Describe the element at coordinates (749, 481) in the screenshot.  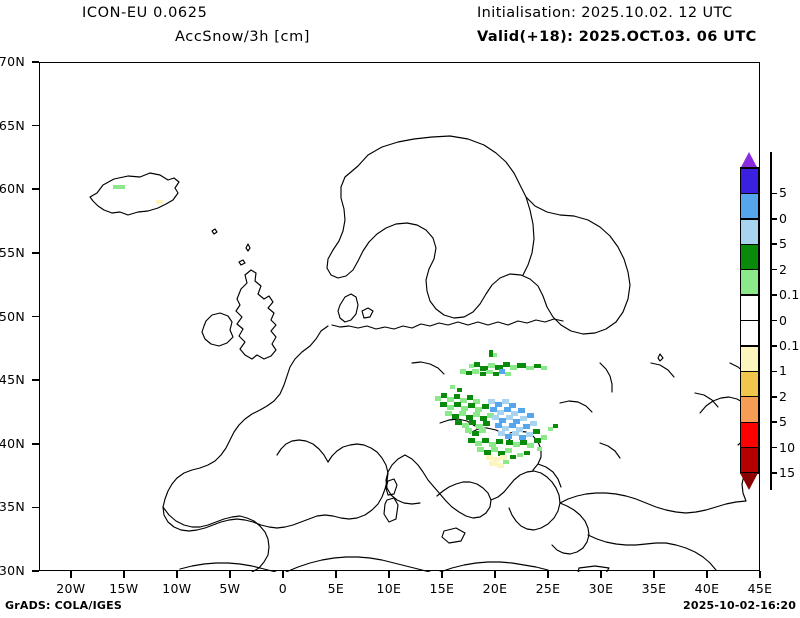
I see `colorbar-under-arrow` at that location.